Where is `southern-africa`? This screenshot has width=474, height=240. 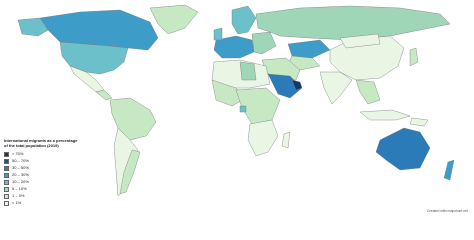 southern-africa is located at coordinates (263, 138).